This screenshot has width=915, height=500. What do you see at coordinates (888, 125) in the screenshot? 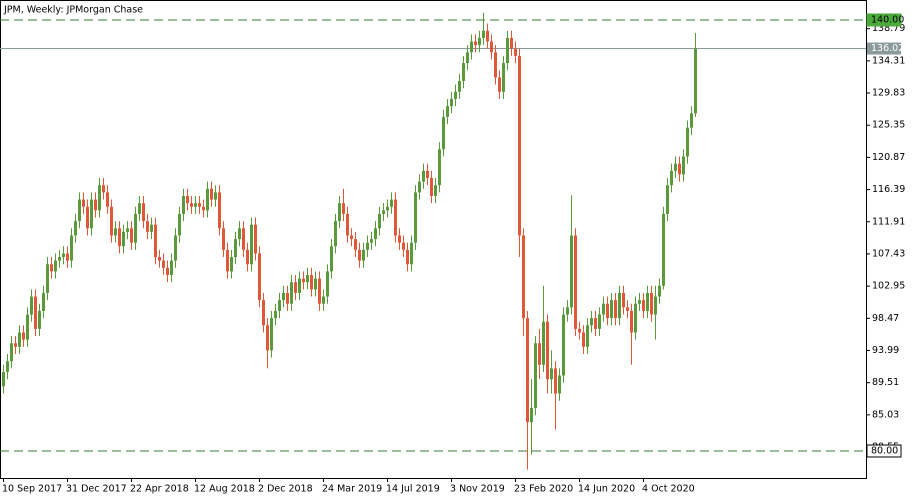
I see `y-tick-label: 125.35` at bounding box center [888, 125].